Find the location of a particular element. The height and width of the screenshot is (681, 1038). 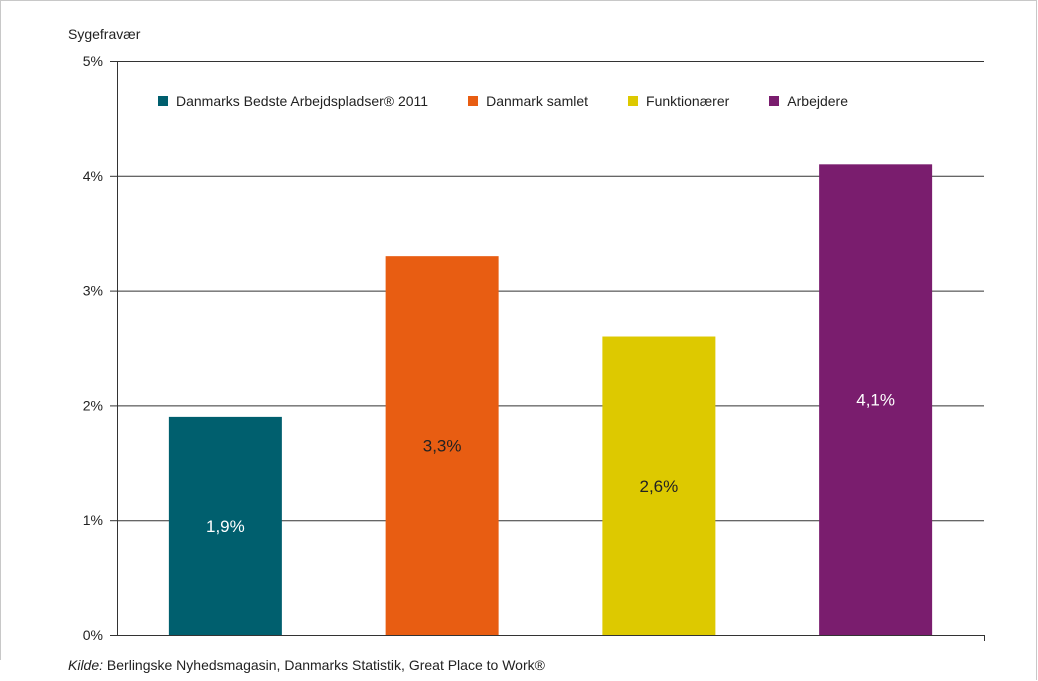

legend-item-danmark-samlet: Danmark samlet is located at coordinates (528, 101).